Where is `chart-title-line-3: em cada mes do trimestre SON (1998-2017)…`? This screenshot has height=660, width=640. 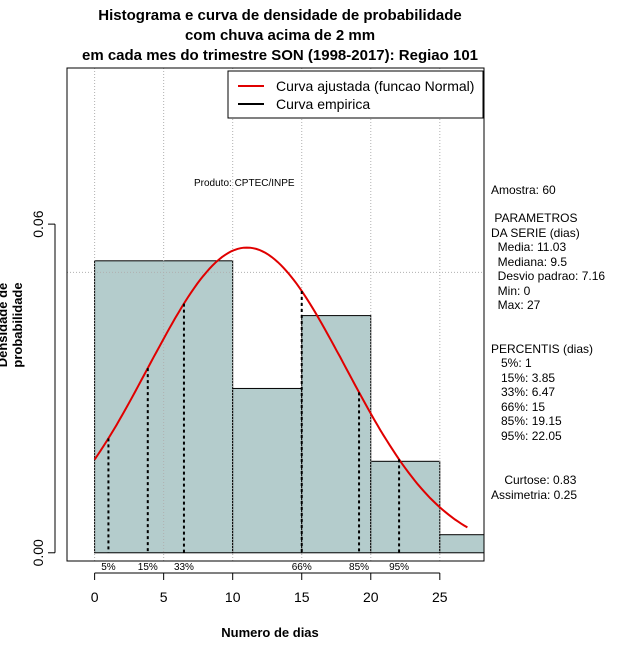
chart-title-line-3: em cada mes do trimestre SON (1998-2017)… is located at coordinates (279, 55).